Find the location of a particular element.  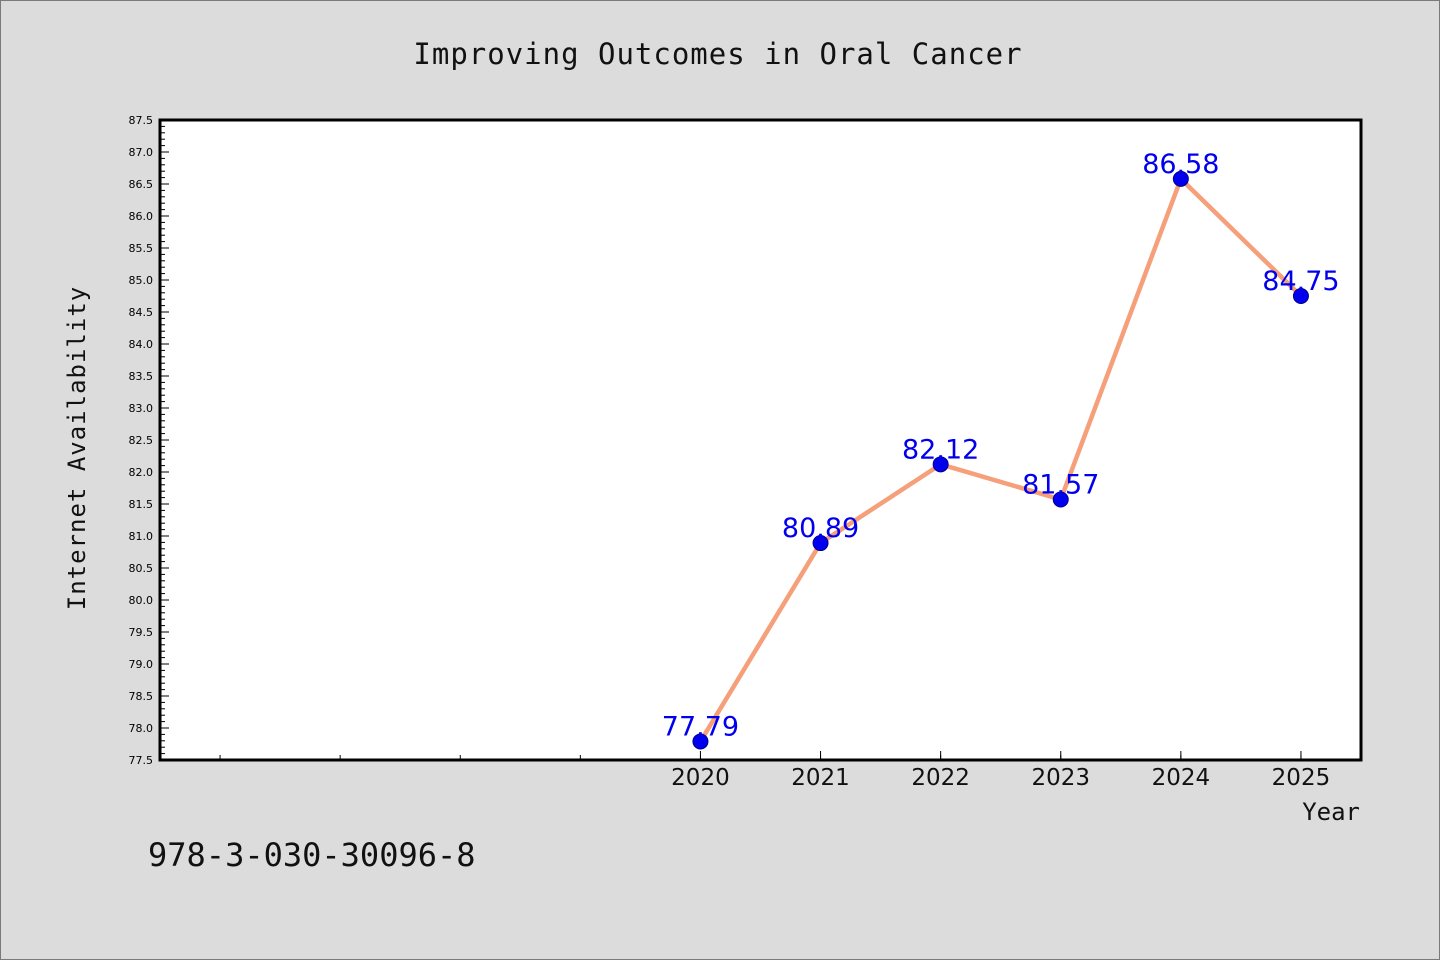

data-label: 81.57 is located at coordinates (1060, 485).